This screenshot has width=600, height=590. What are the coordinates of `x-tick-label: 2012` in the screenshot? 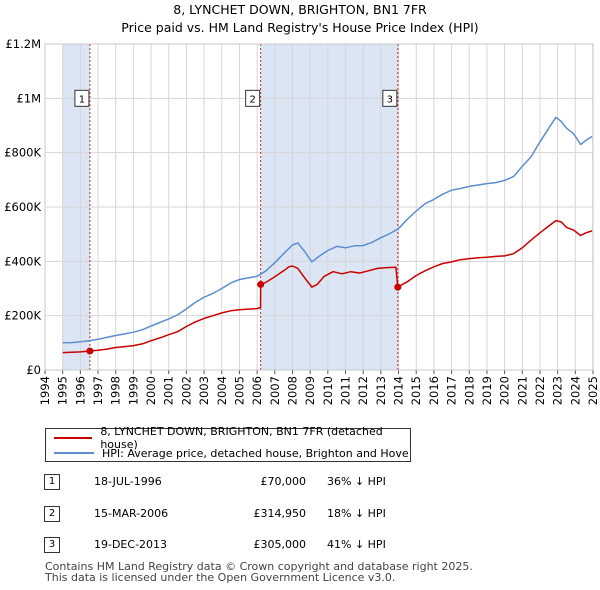 It's located at (363, 390).